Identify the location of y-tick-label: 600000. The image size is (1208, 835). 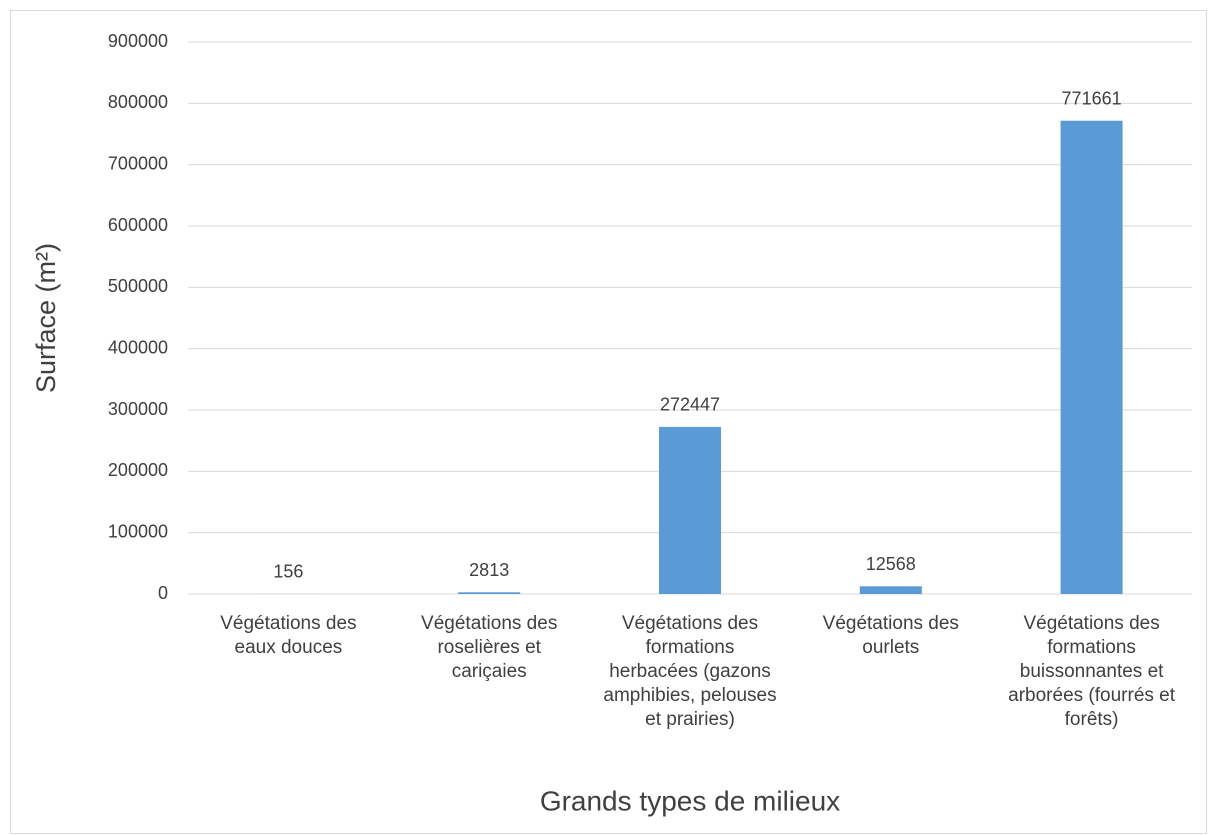
(138, 225).